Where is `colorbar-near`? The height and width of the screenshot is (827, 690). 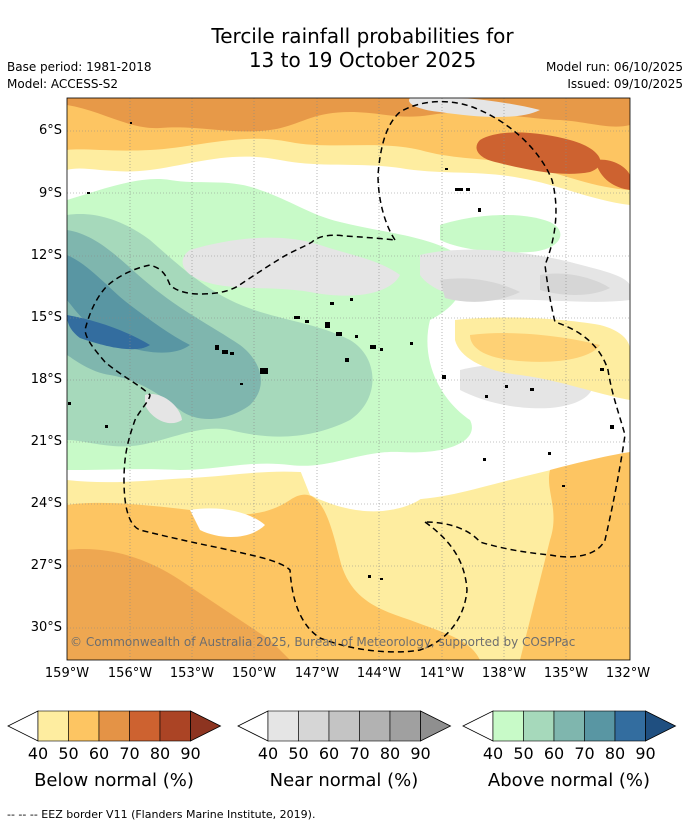 colorbar-near is located at coordinates (344, 726).